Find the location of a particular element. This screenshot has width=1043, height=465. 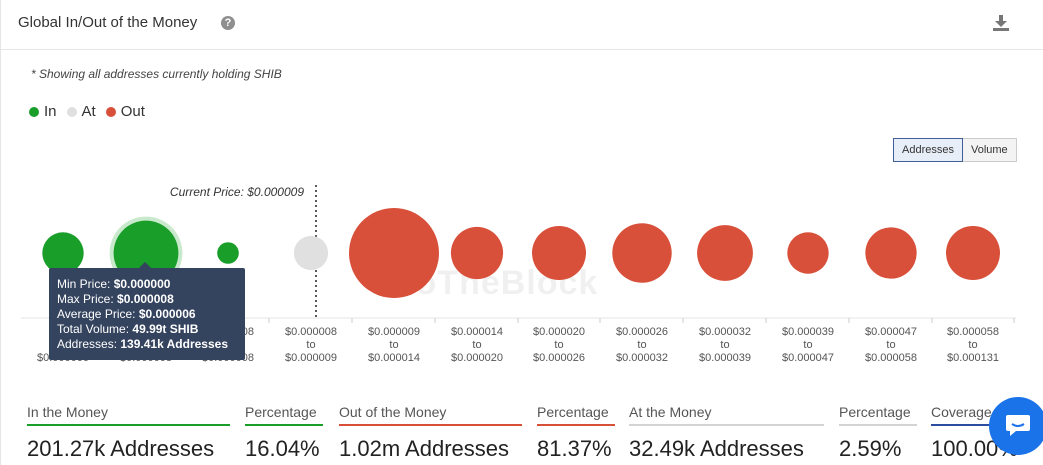

volume-toggle-button: Volume is located at coordinates (989, 150).